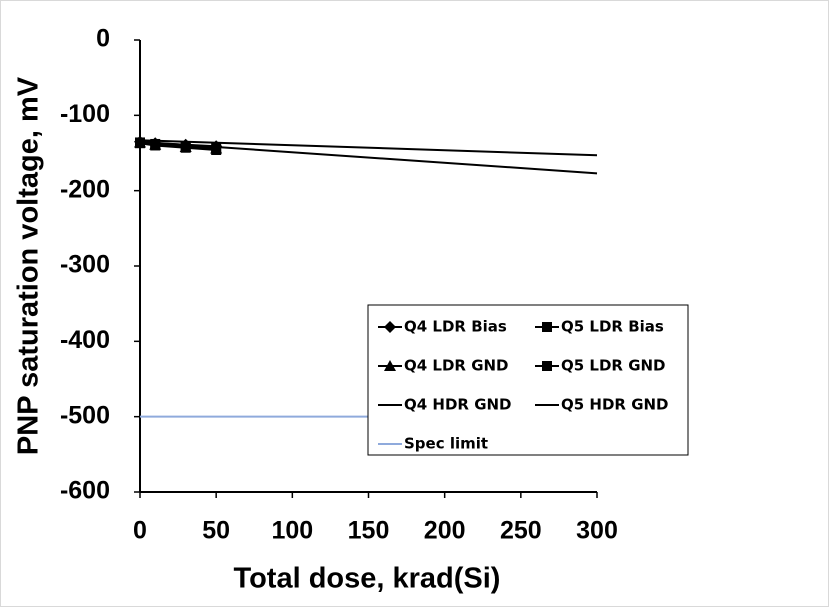  What do you see at coordinates (367, 579) in the screenshot?
I see `x-axis-title: Total dose, krad(Si)` at bounding box center [367, 579].